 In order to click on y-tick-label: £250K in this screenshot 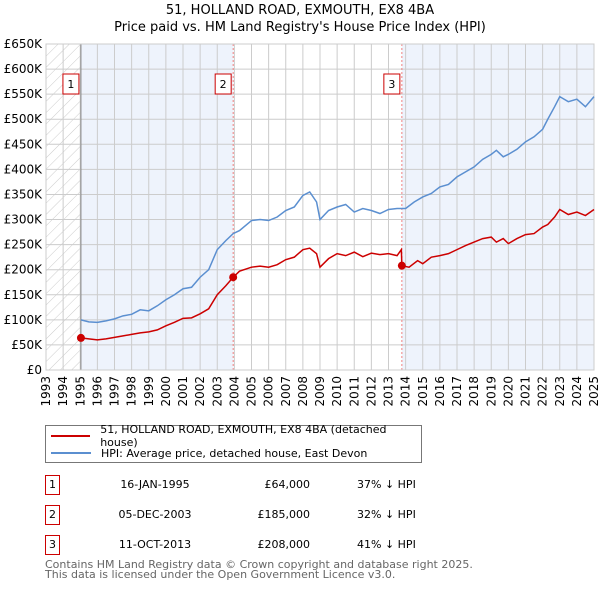, I will do `click(24, 245)`.